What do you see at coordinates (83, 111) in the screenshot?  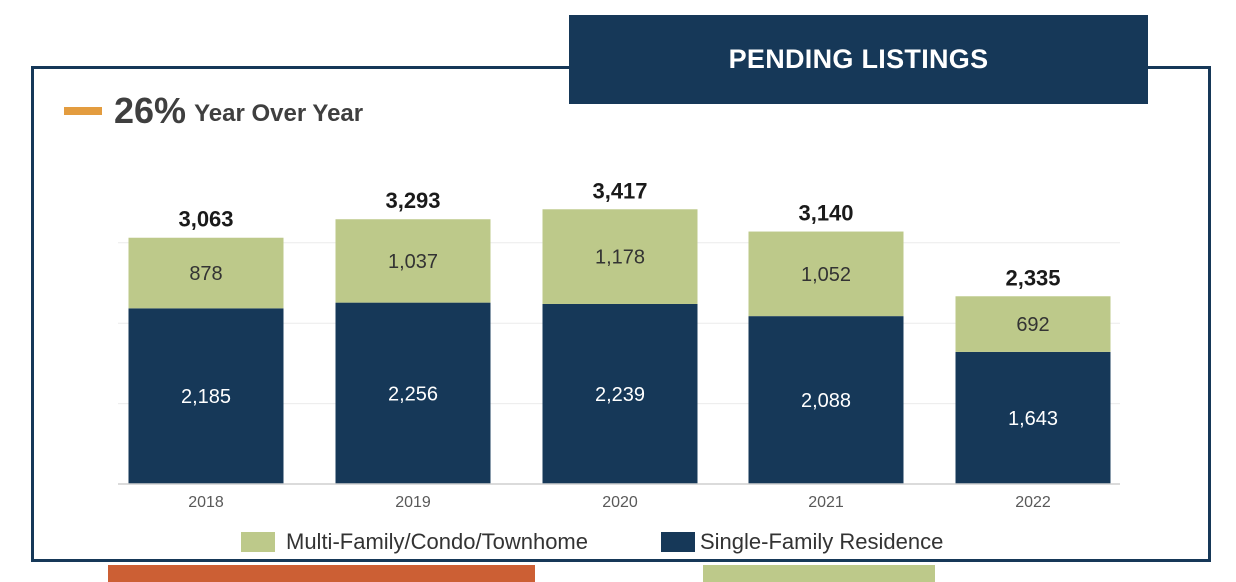 I see `dash-marker-icon` at bounding box center [83, 111].